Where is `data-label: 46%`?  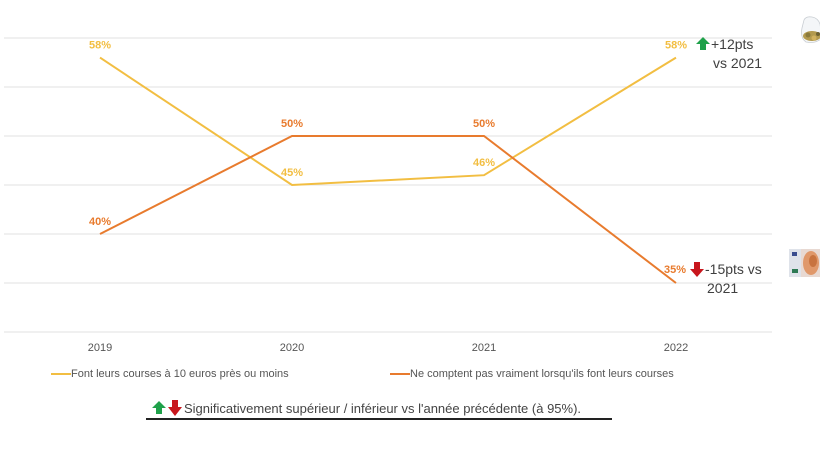
data-label: 46% is located at coordinates (484, 163).